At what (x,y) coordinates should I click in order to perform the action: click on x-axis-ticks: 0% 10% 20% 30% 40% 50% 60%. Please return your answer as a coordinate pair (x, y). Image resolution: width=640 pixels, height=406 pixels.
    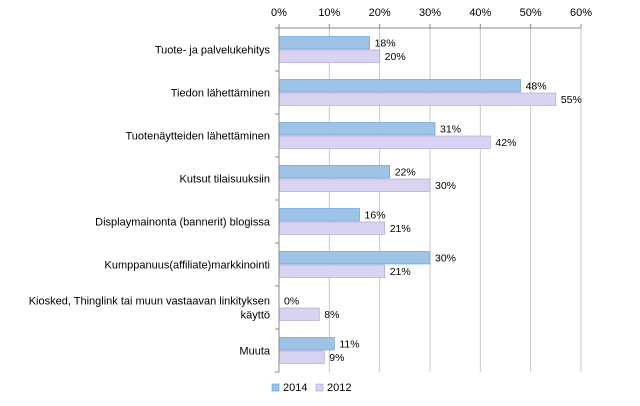
    Looking at the image, I should click on (431, 13).